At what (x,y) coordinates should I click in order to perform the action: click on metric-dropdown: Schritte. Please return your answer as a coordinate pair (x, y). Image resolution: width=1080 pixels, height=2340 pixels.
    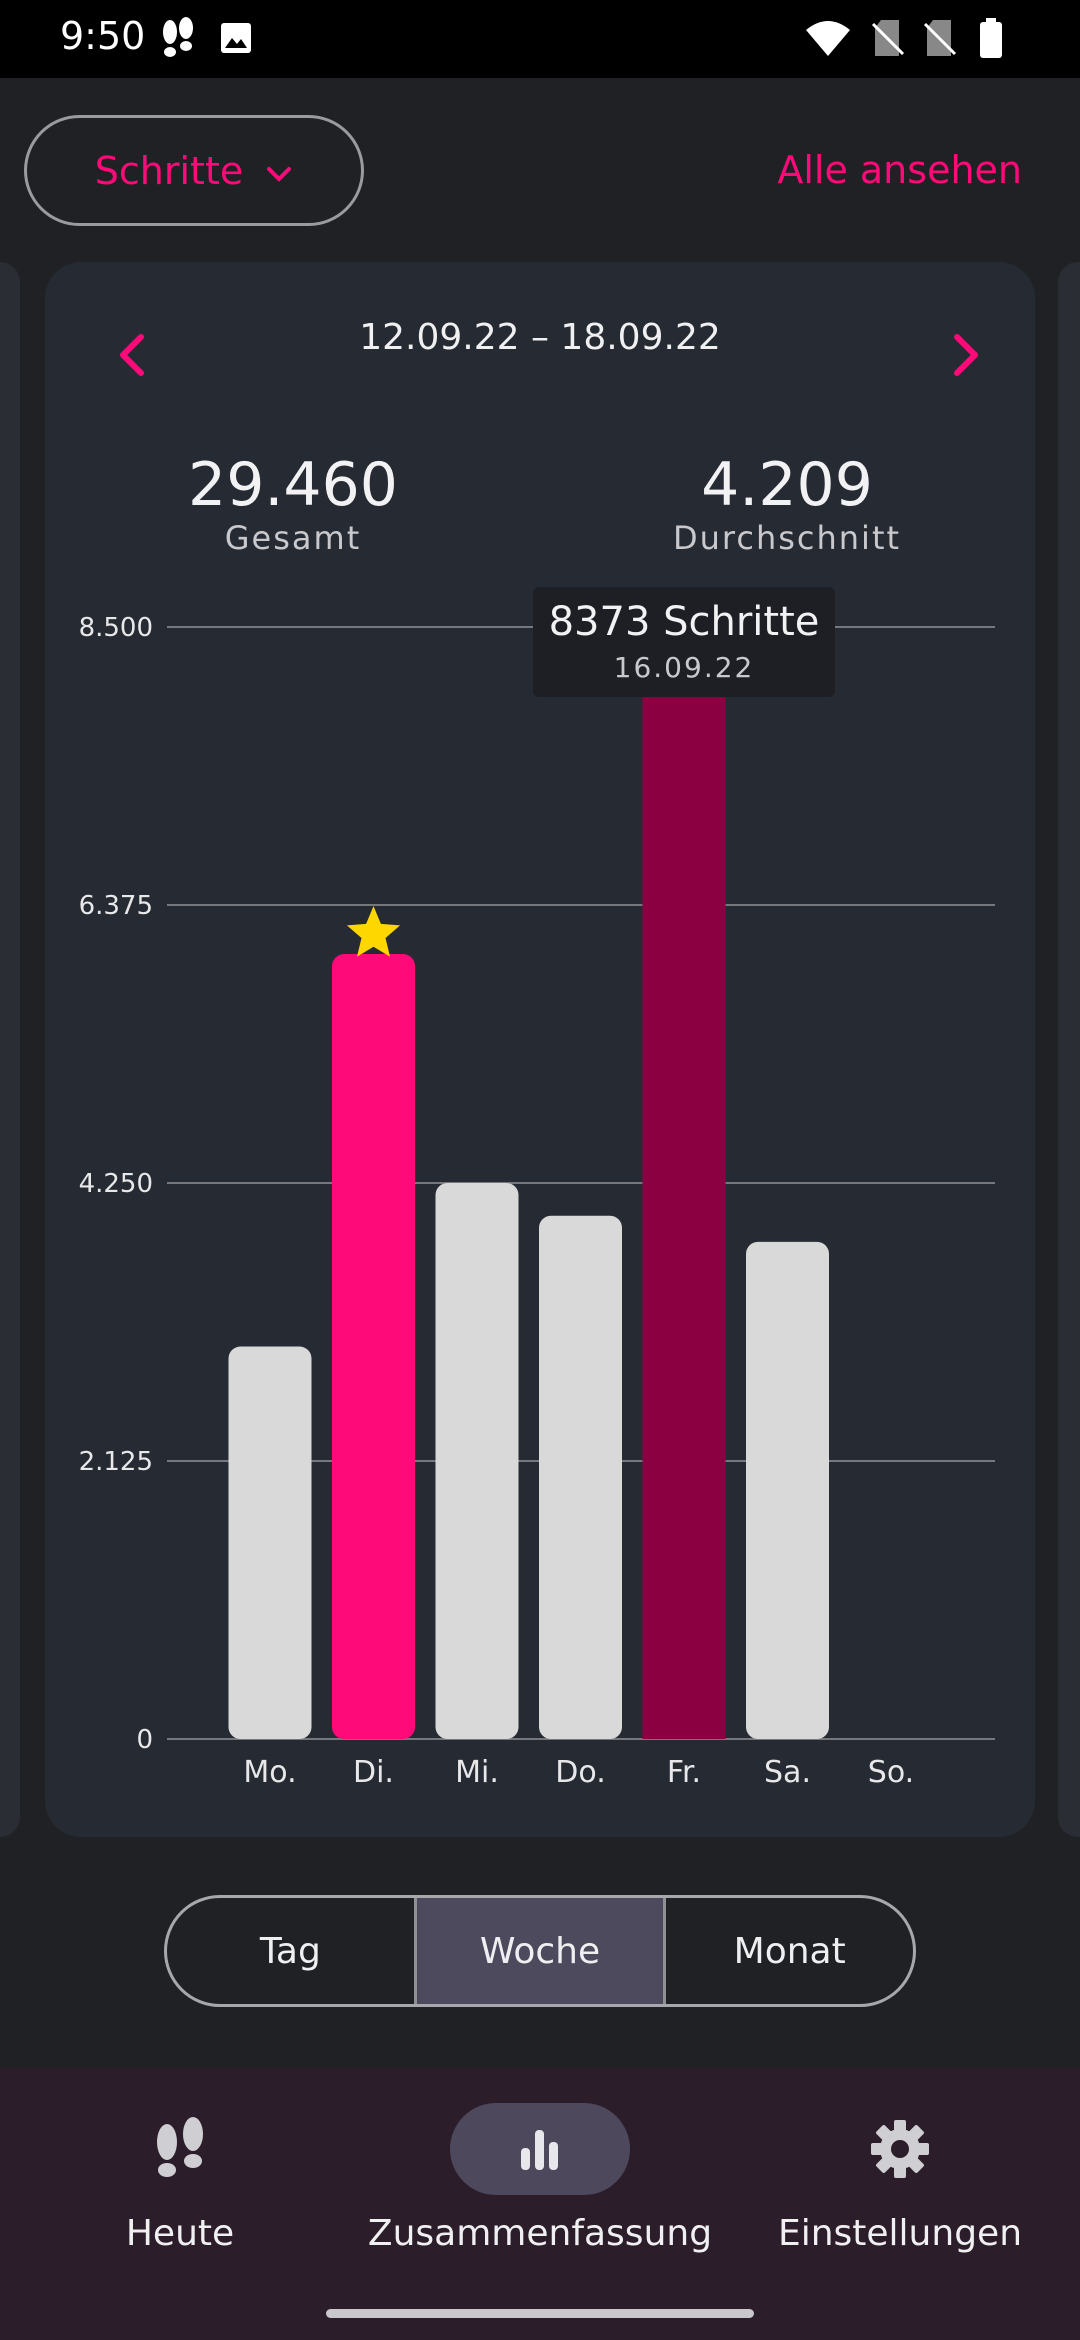
    Looking at the image, I should click on (194, 170).